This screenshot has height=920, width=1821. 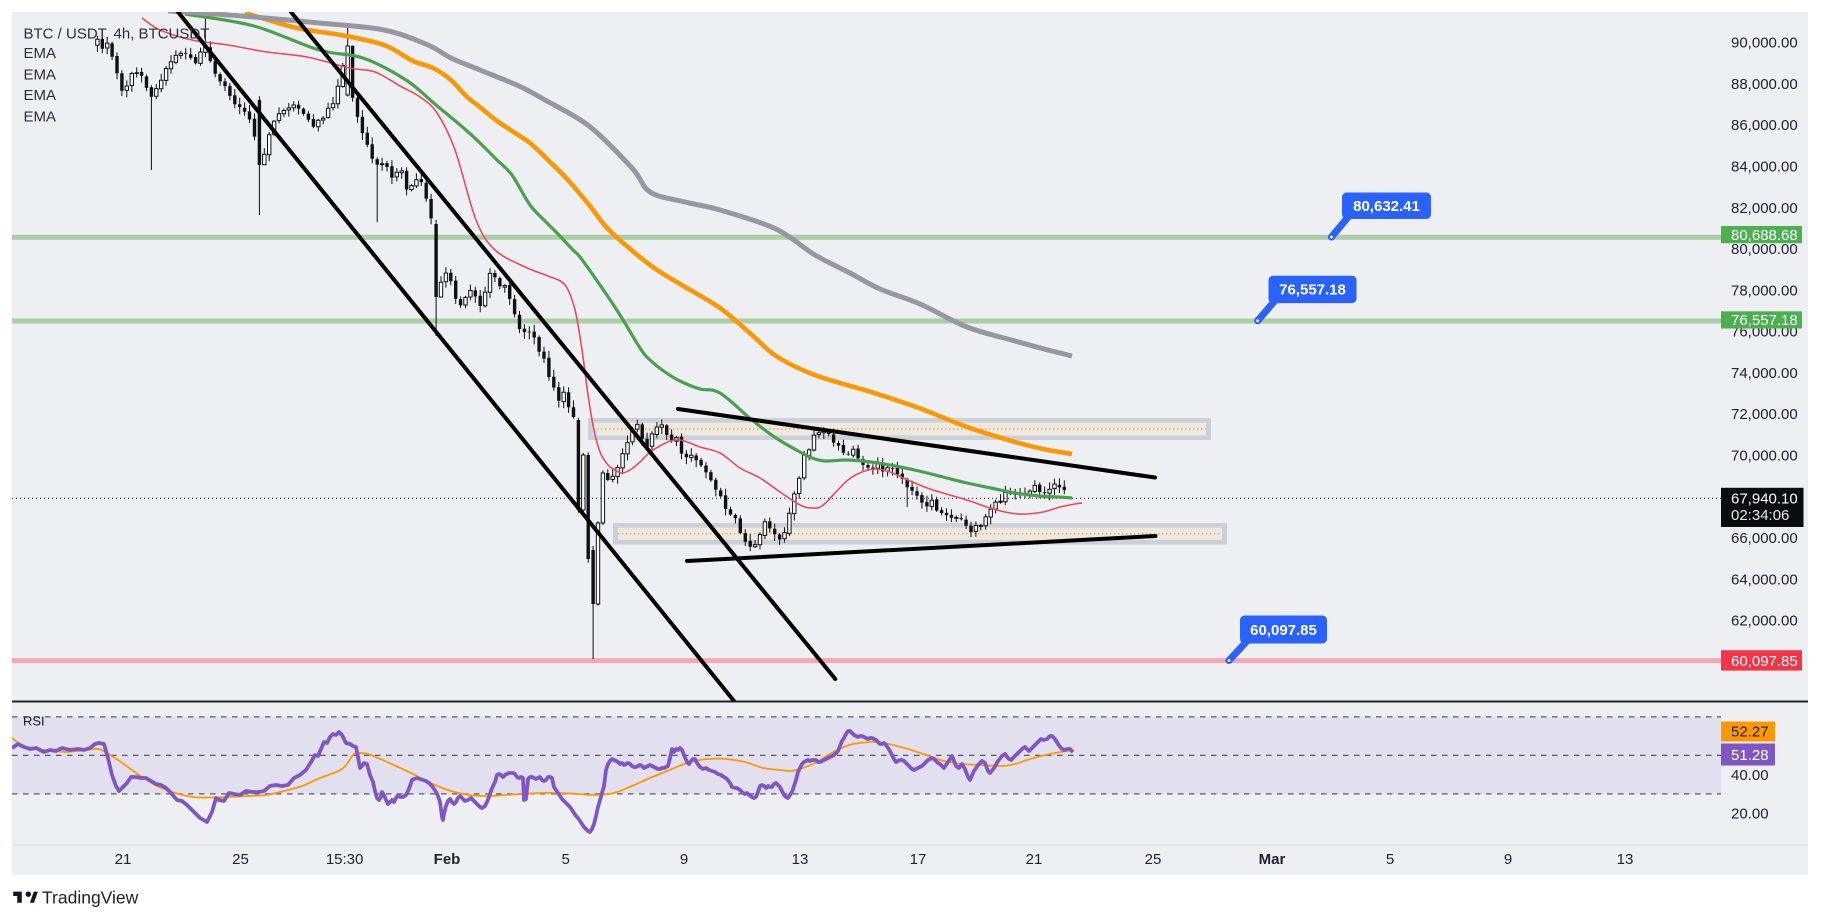 What do you see at coordinates (345, 859) in the screenshot?
I see `svg-text: 15:30` at bounding box center [345, 859].